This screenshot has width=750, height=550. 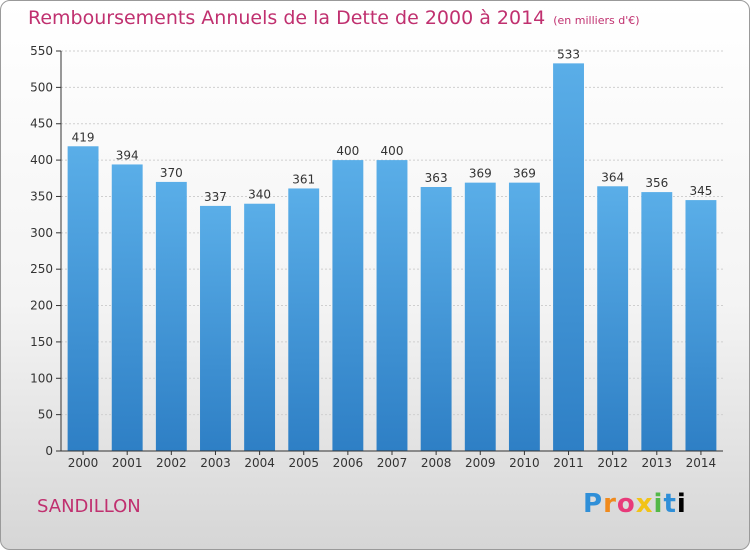 I want to click on bar-value-label: 345, so click(x=700, y=191).